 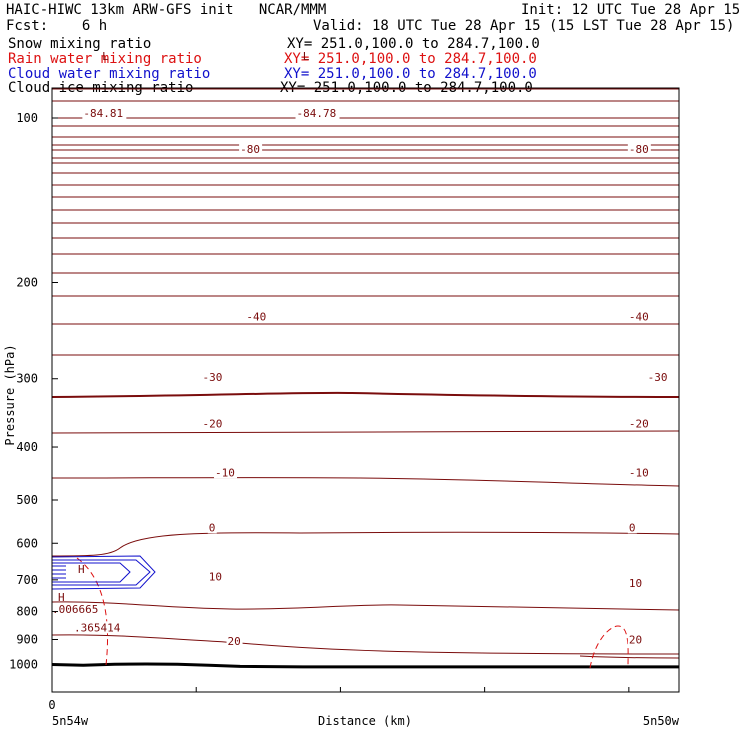 I want to click on forecast-hour: Fcst: 6 h, so click(x=57, y=26).